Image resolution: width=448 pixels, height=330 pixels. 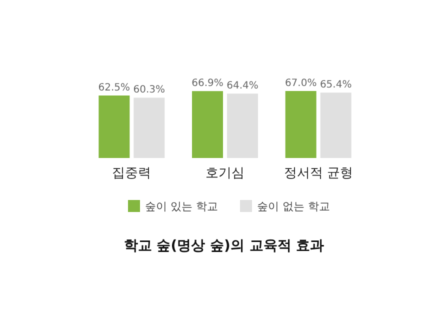 I want to click on legend-label: 숲이 없는 학교, so click(x=293, y=206).